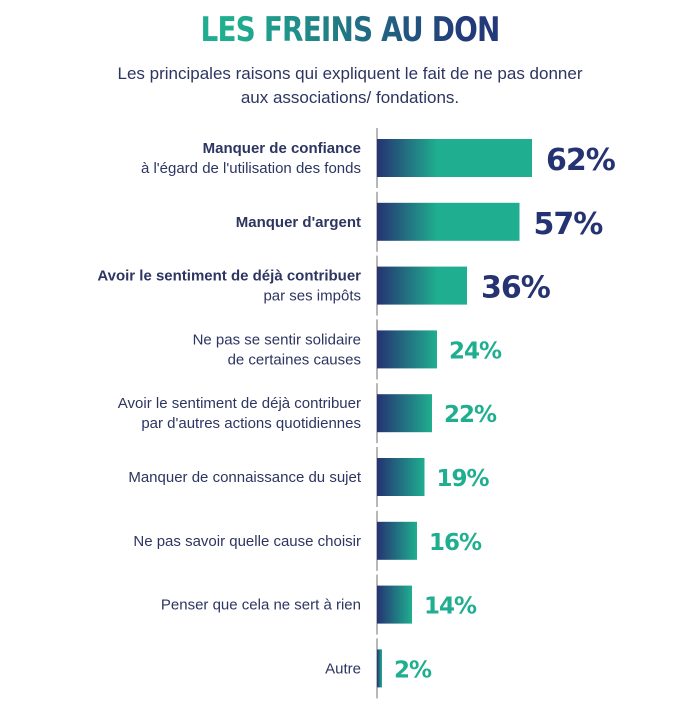 This screenshot has width=700, height=723. What do you see at coordinates (581, 160) in the screenshot?
I see `value-label: 62%` at bounding box center [581, 160].